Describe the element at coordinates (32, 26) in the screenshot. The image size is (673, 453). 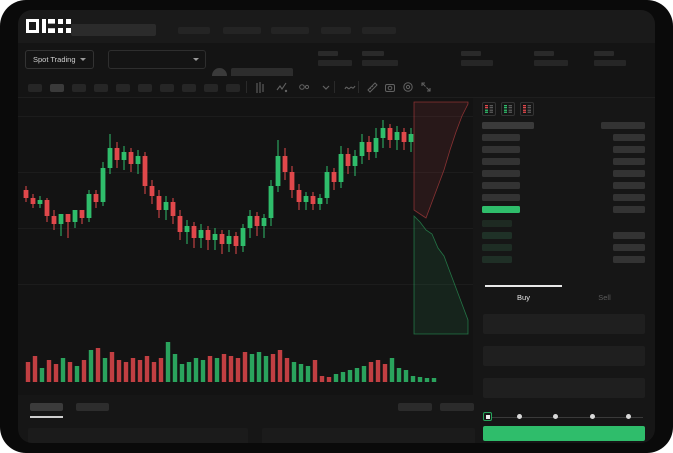
I see `okx-logo-glyph-o` at that location.